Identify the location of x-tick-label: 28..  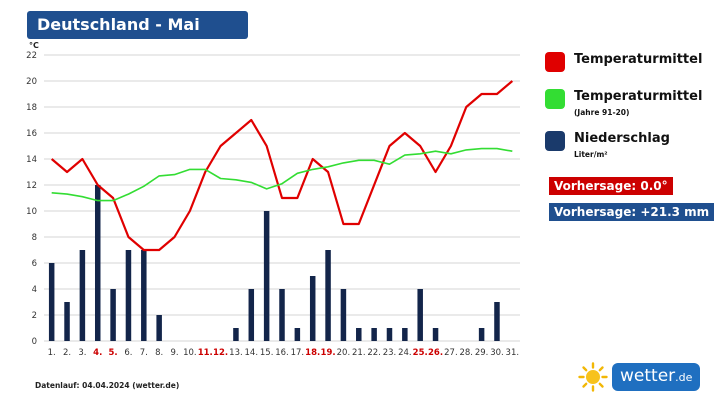
(466, 353).